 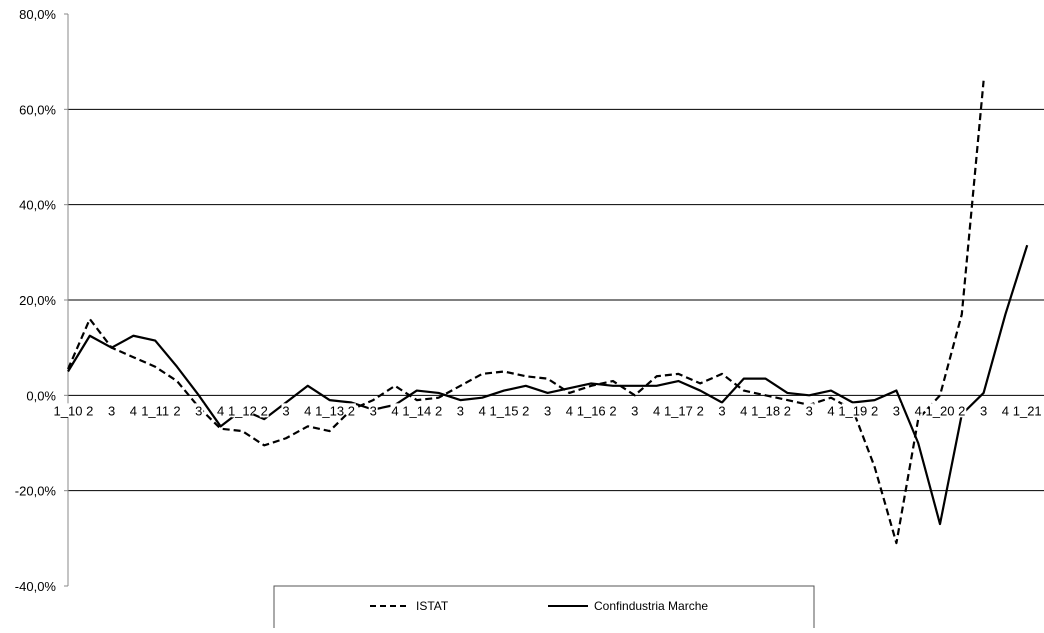 I want to click on legend: ISTAT Confindustria Marche, so click(x=544, y=609).